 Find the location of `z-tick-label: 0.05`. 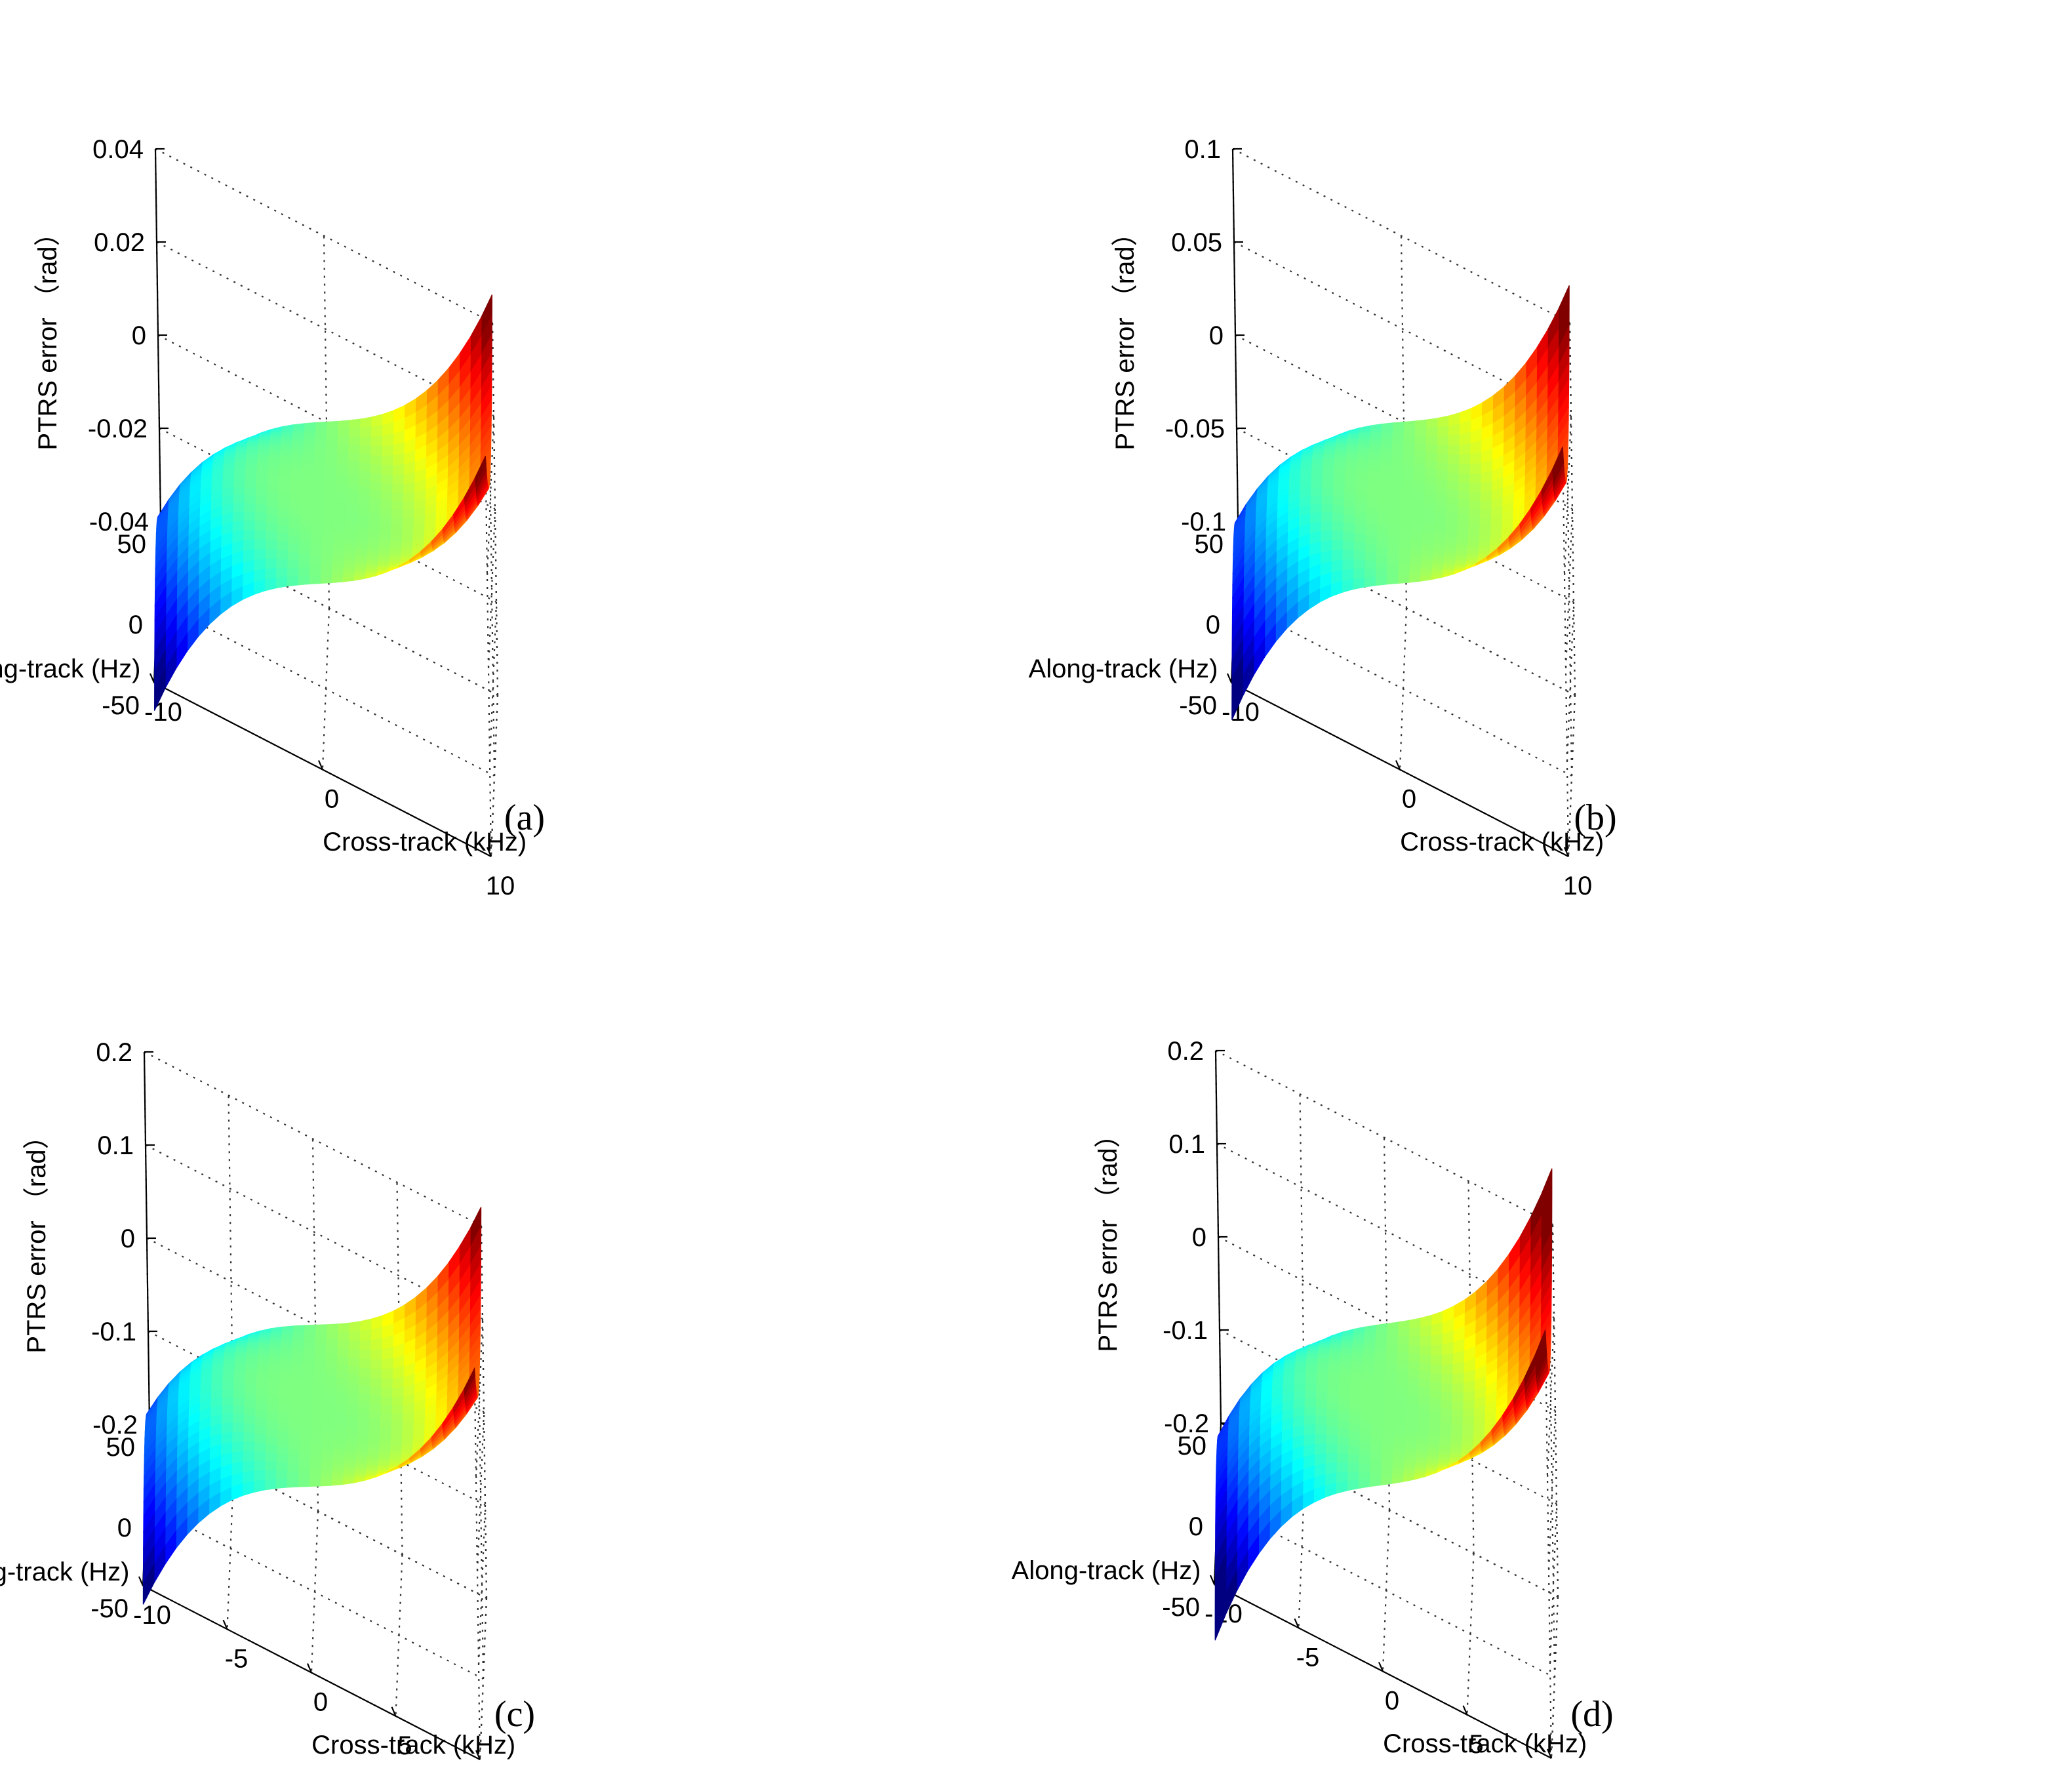

z-tick-label: 0.05 is located at coordinates (1197, 242).